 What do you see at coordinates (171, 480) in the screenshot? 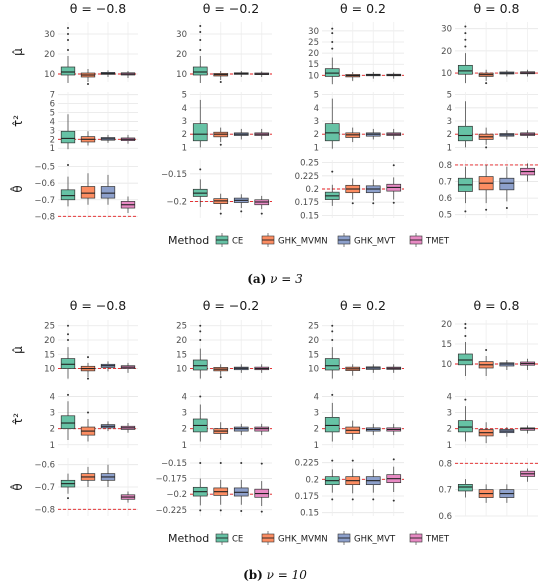
I see `tick-label: −0.175` at bounding box center [171, 480].